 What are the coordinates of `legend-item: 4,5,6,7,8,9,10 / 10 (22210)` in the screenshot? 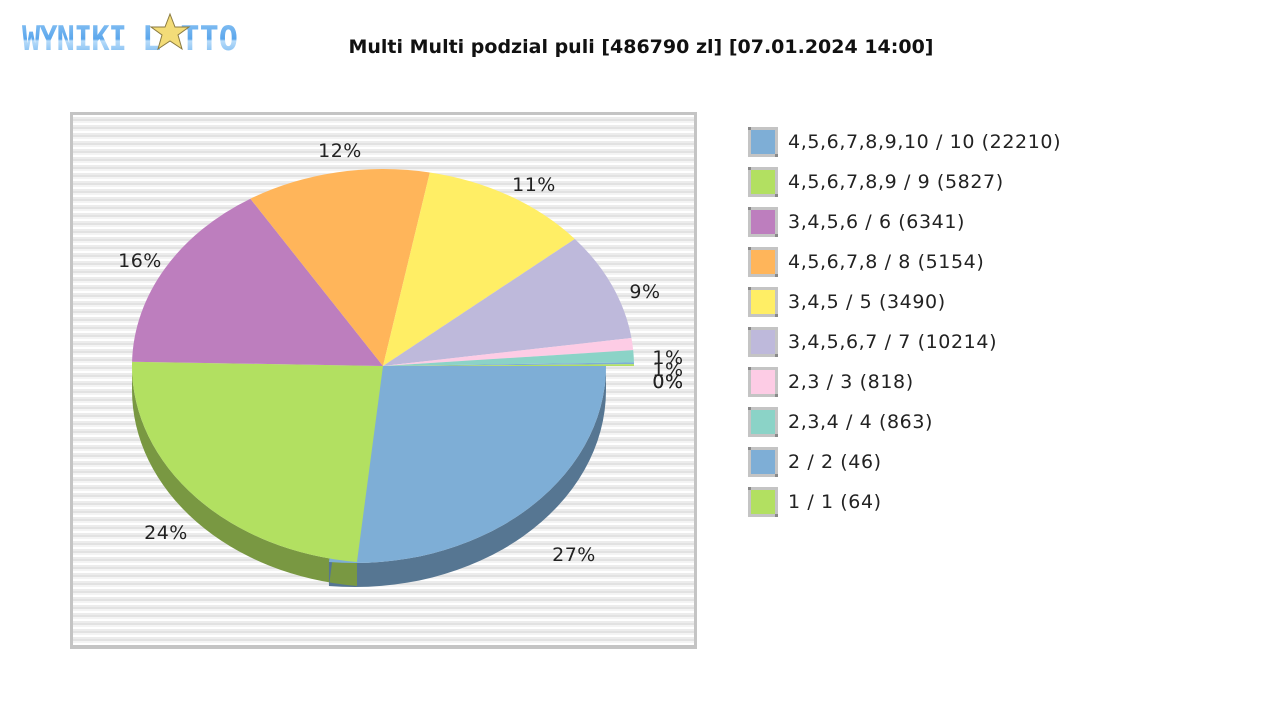 It's located at (904, 142).